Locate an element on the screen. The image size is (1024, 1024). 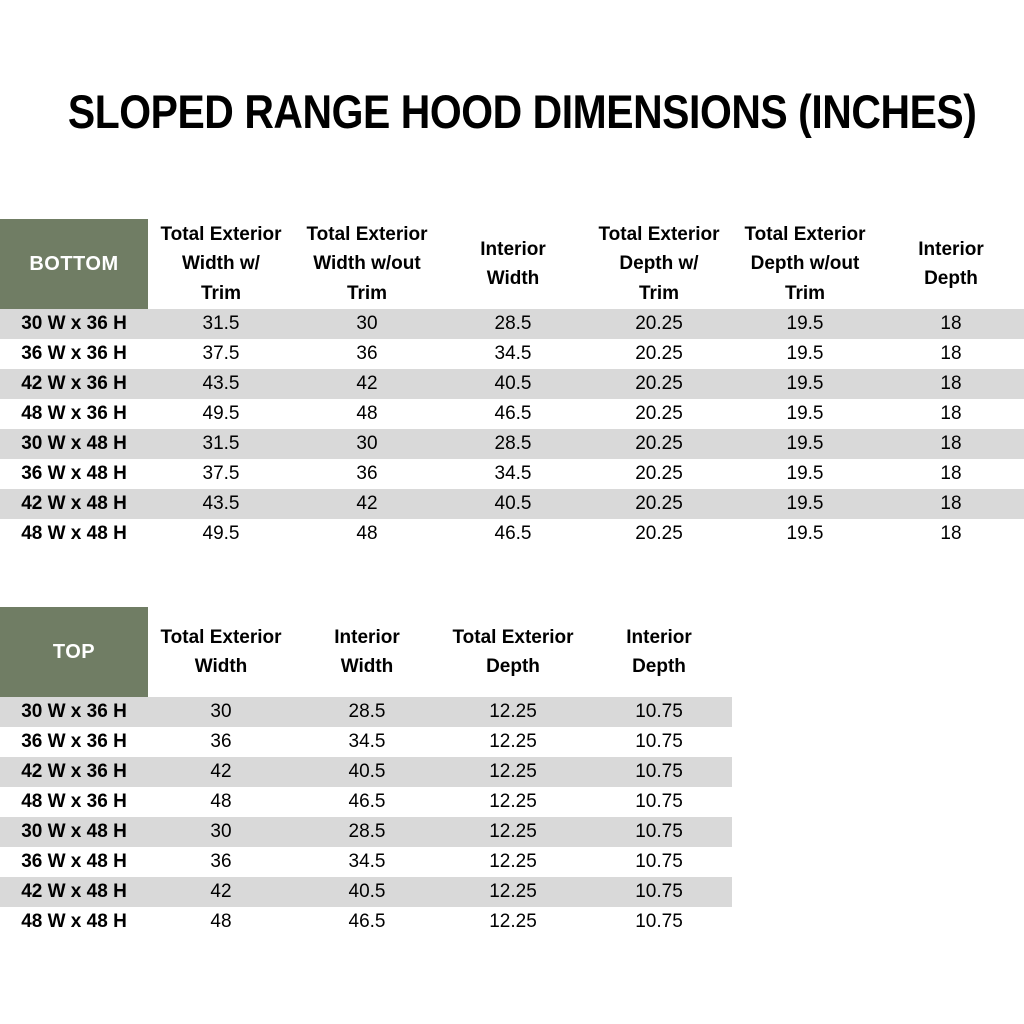
table-row: 42 W x 48 H 43.5 42 40.5 20.25 19.5 18 is located at coordinates (512, 504).